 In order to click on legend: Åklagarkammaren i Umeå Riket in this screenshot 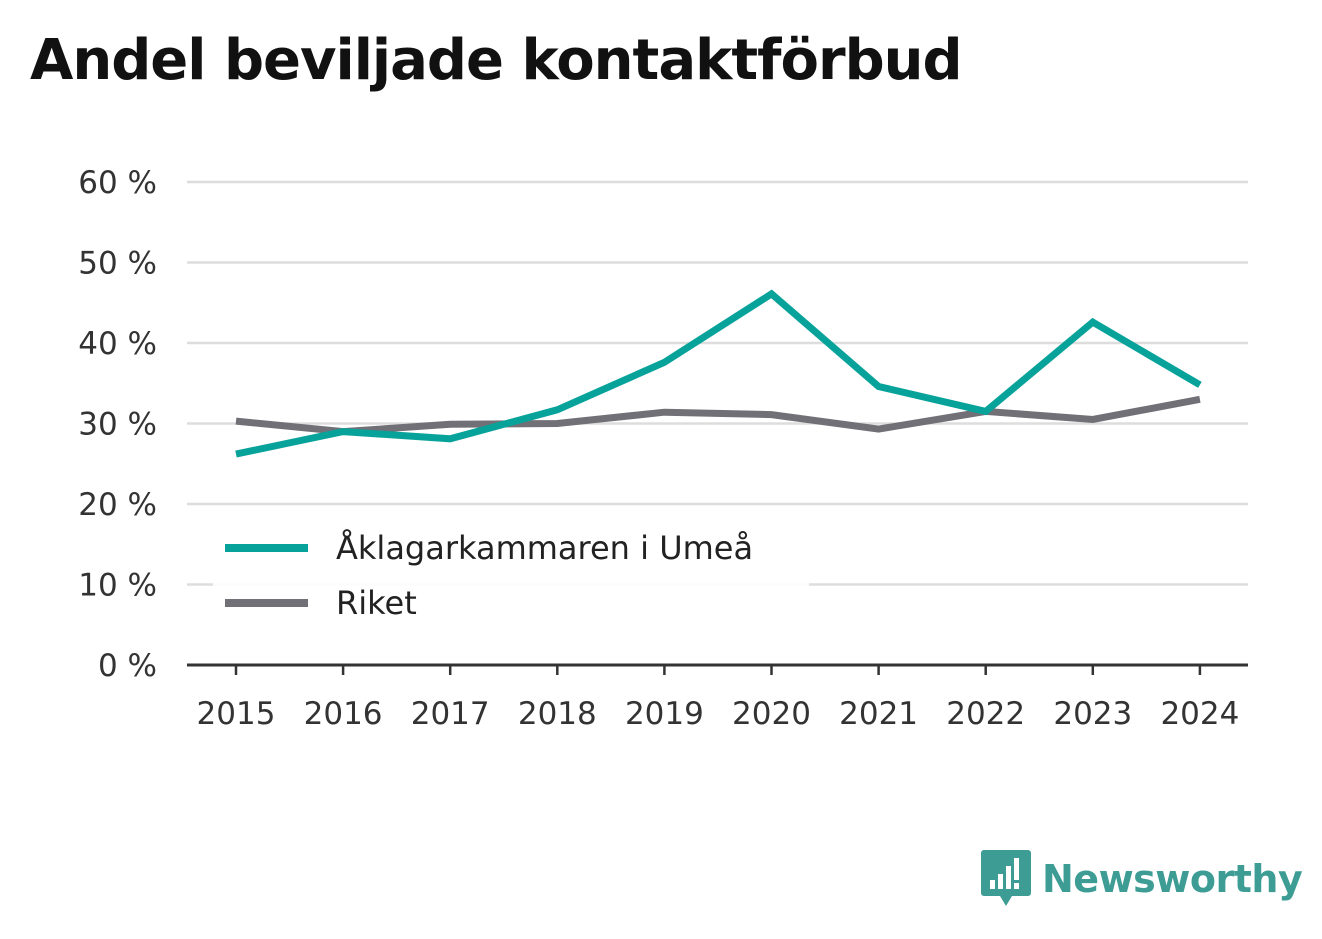, I will do `click(511, 575)`.